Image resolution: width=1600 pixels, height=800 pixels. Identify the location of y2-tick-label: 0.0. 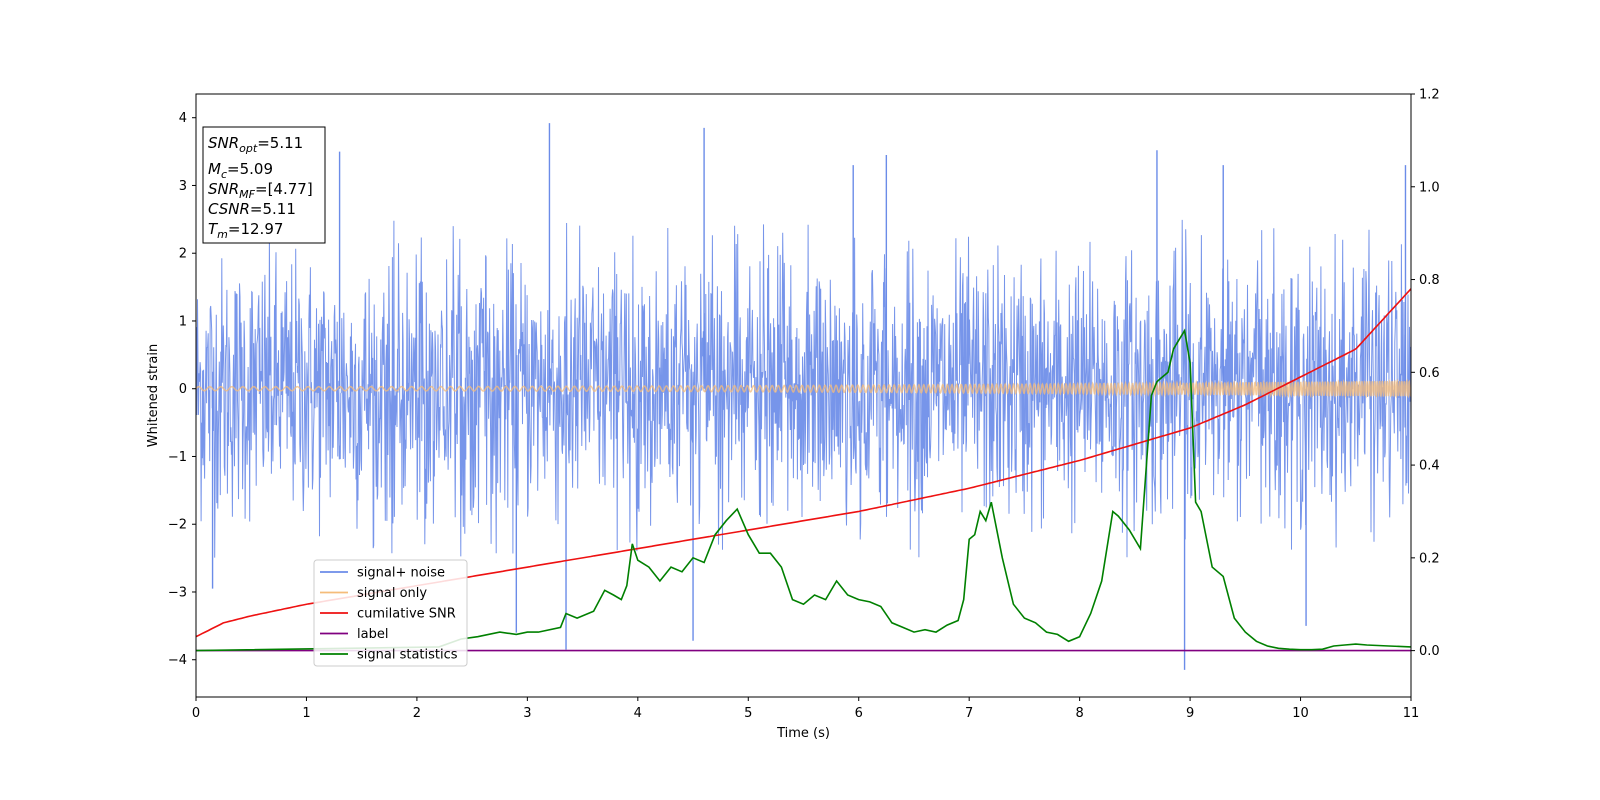
(1429, 651).